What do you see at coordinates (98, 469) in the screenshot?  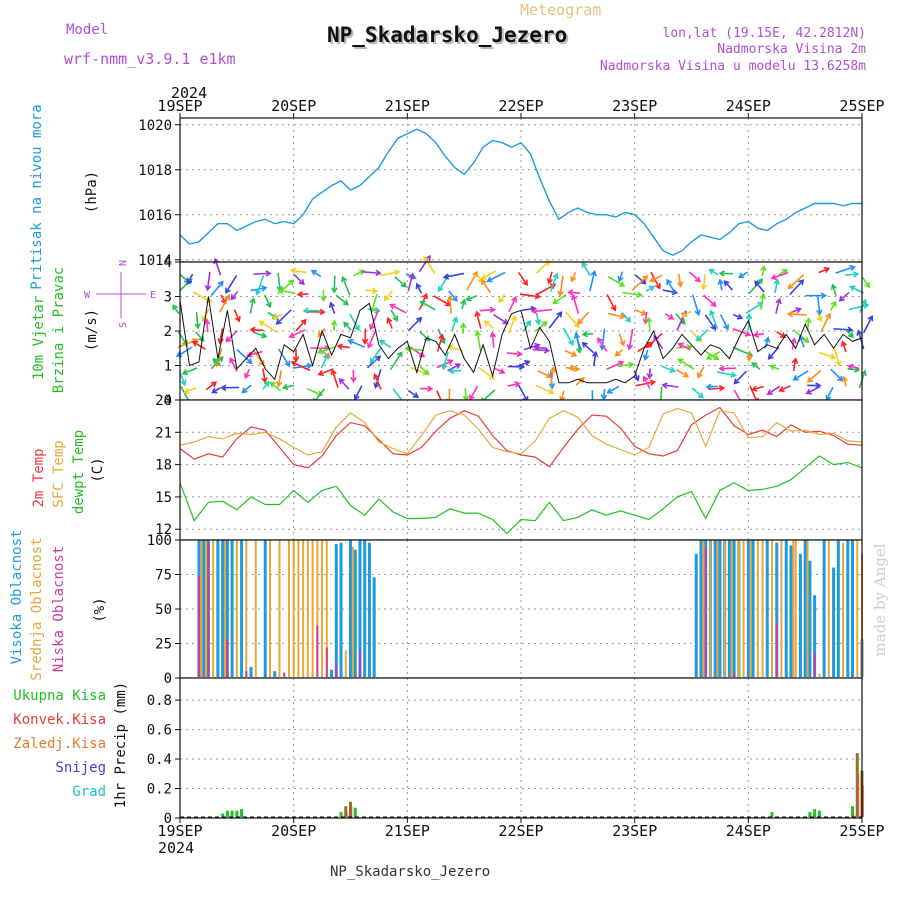 I see `temp-unit: (C)` at bounding box center [98, 469].